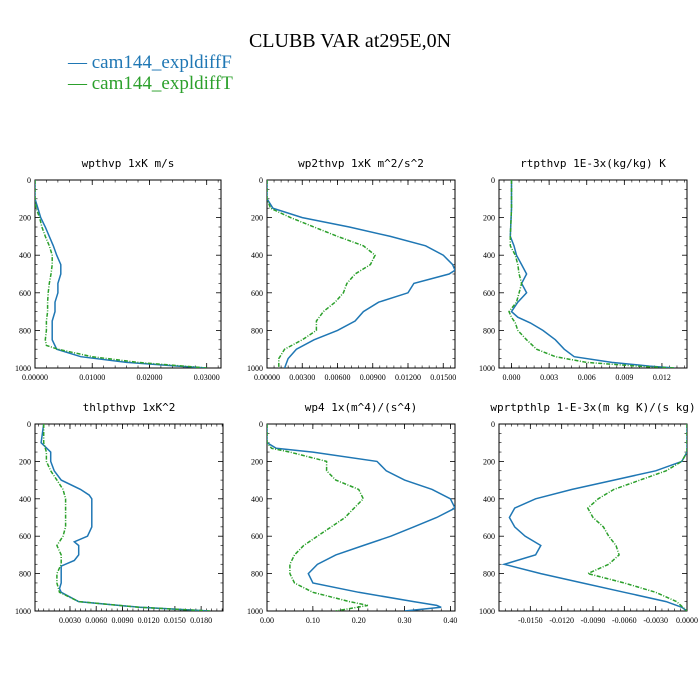  I want to click on y-tick-label-5-5: 1000, so click(487, 611).